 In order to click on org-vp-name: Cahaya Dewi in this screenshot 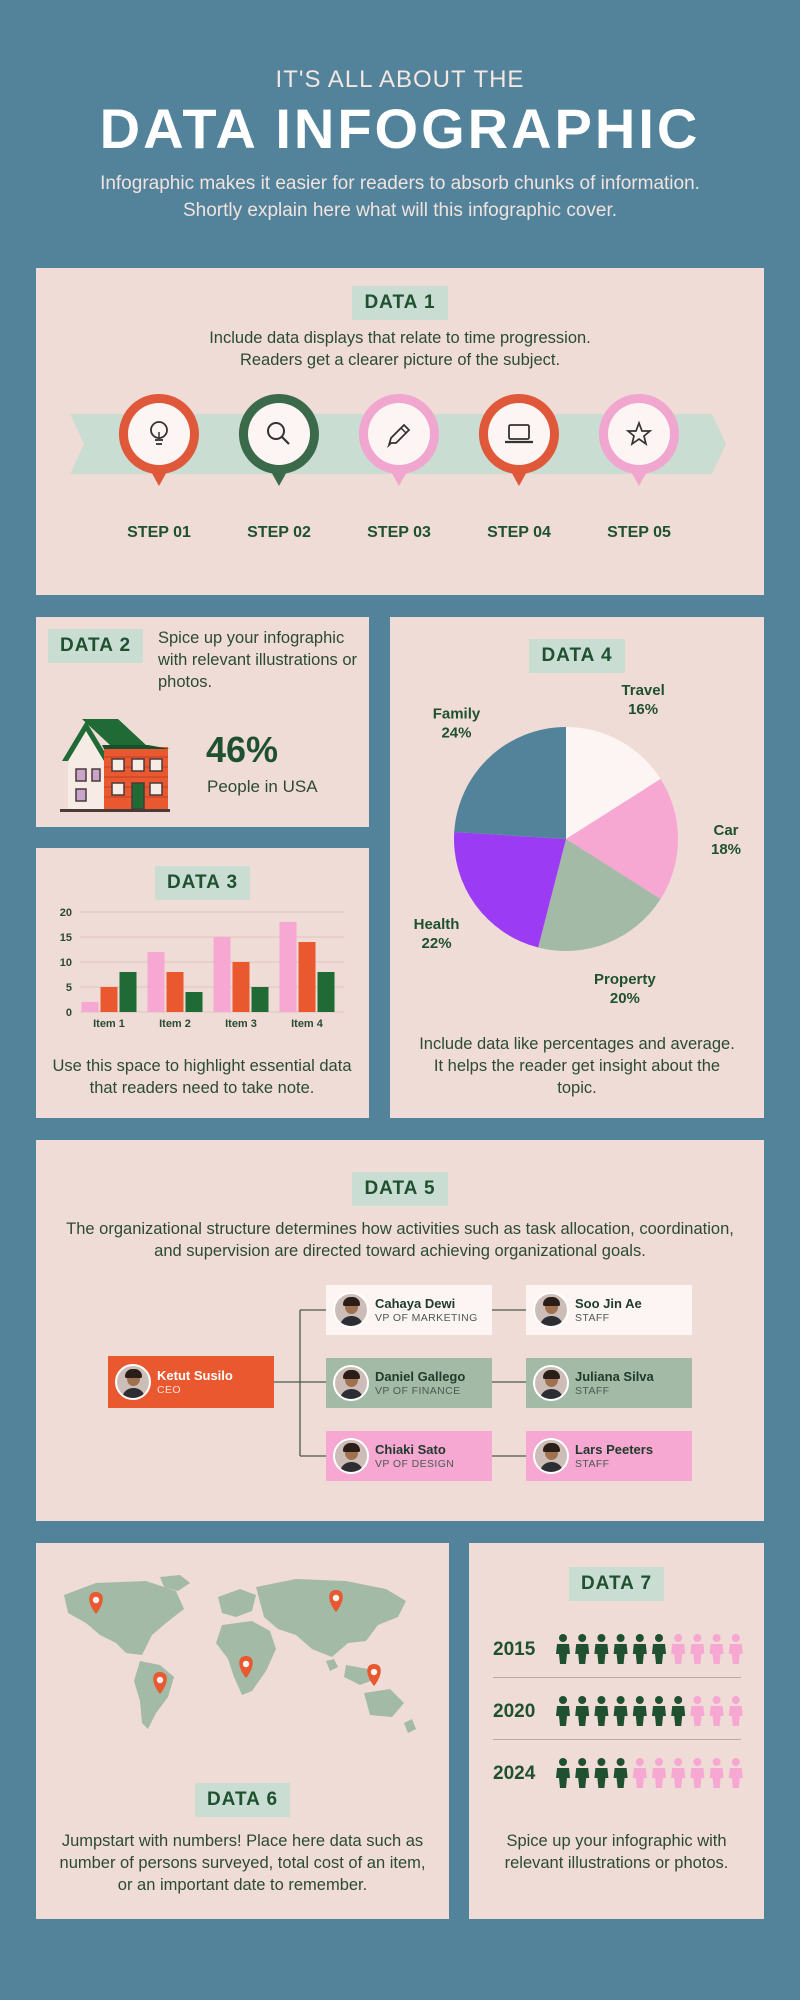, I will do `click(415, 1303)`.